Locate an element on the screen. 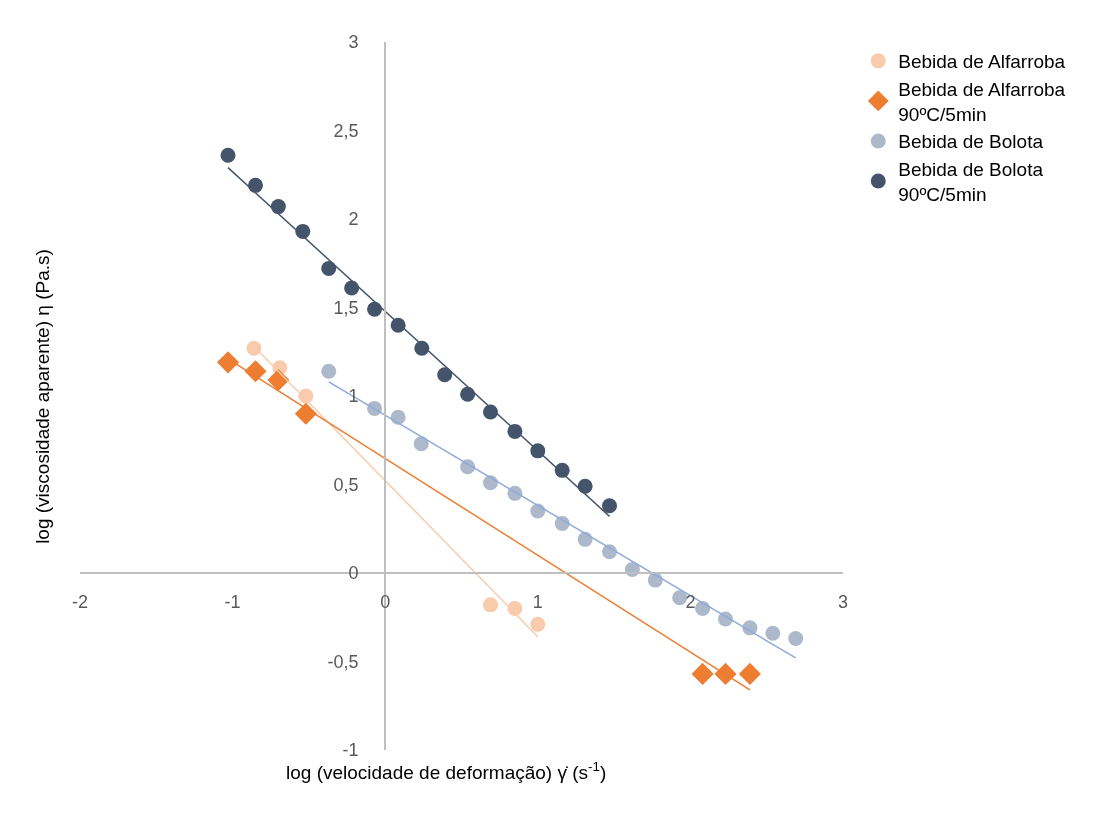  y-tick-label: 3 is located at coordinates (353, 42).